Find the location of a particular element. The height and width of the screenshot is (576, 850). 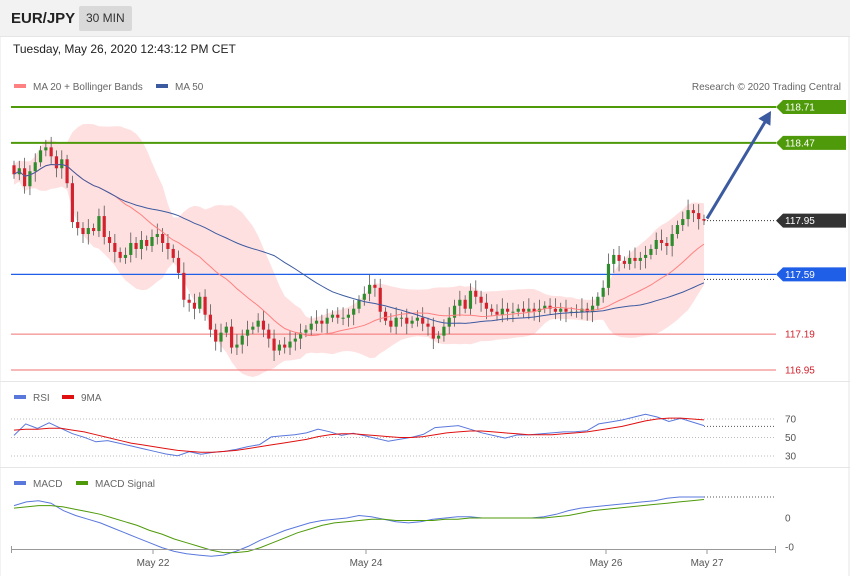

timeframe-button: 30 MIN is located at coordinates (105, 18).